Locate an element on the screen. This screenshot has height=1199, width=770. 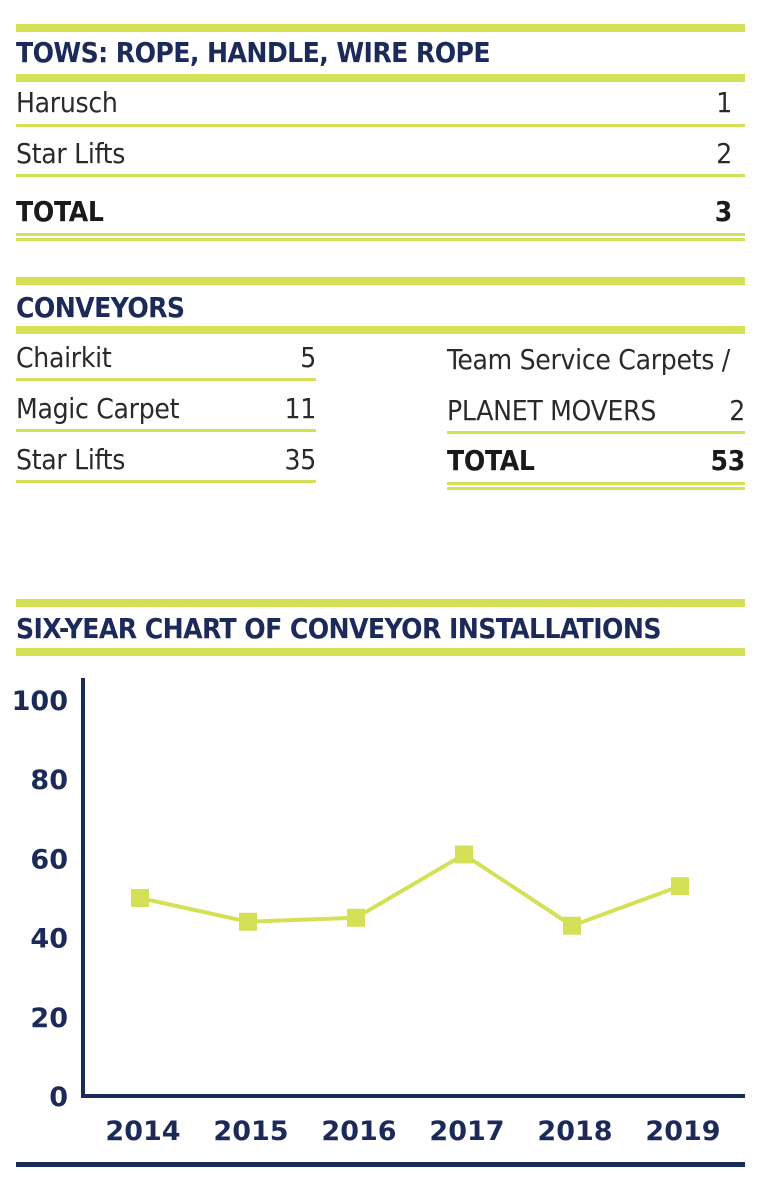
y-tick-label: 100 is located at coordinates (40, 701).